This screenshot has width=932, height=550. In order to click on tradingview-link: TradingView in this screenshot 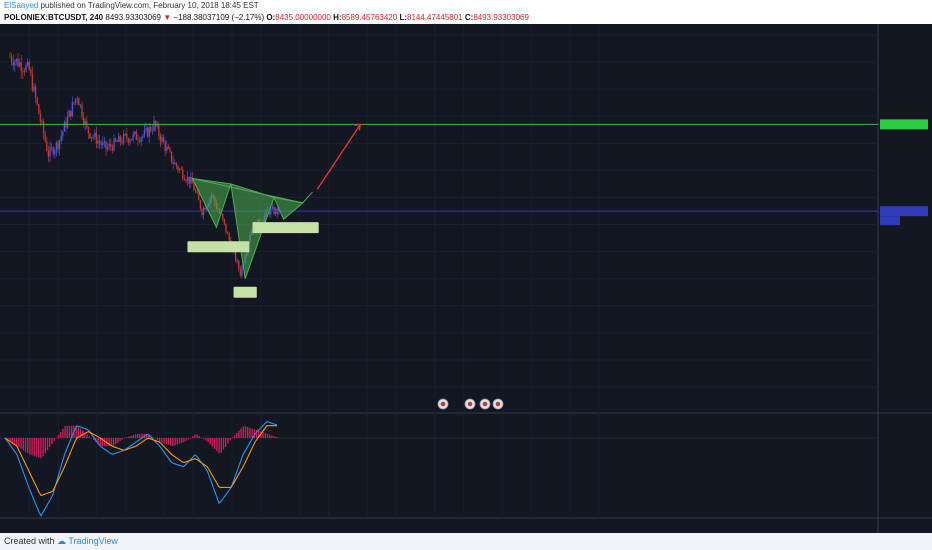, I will do `click(93, 541)`.